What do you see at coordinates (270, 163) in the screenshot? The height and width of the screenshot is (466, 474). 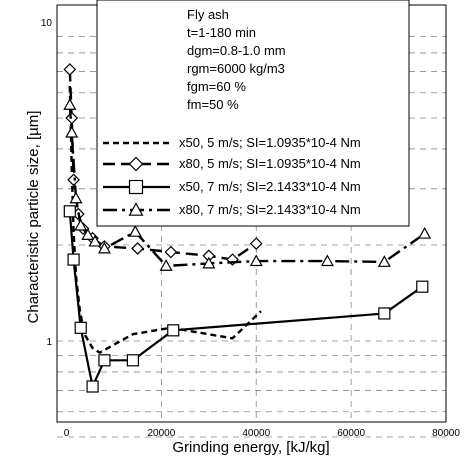 I see `legend-label: x80, 5 m/s; SI=1.0935*10-4 Nm` at bounding box center [270, 163].